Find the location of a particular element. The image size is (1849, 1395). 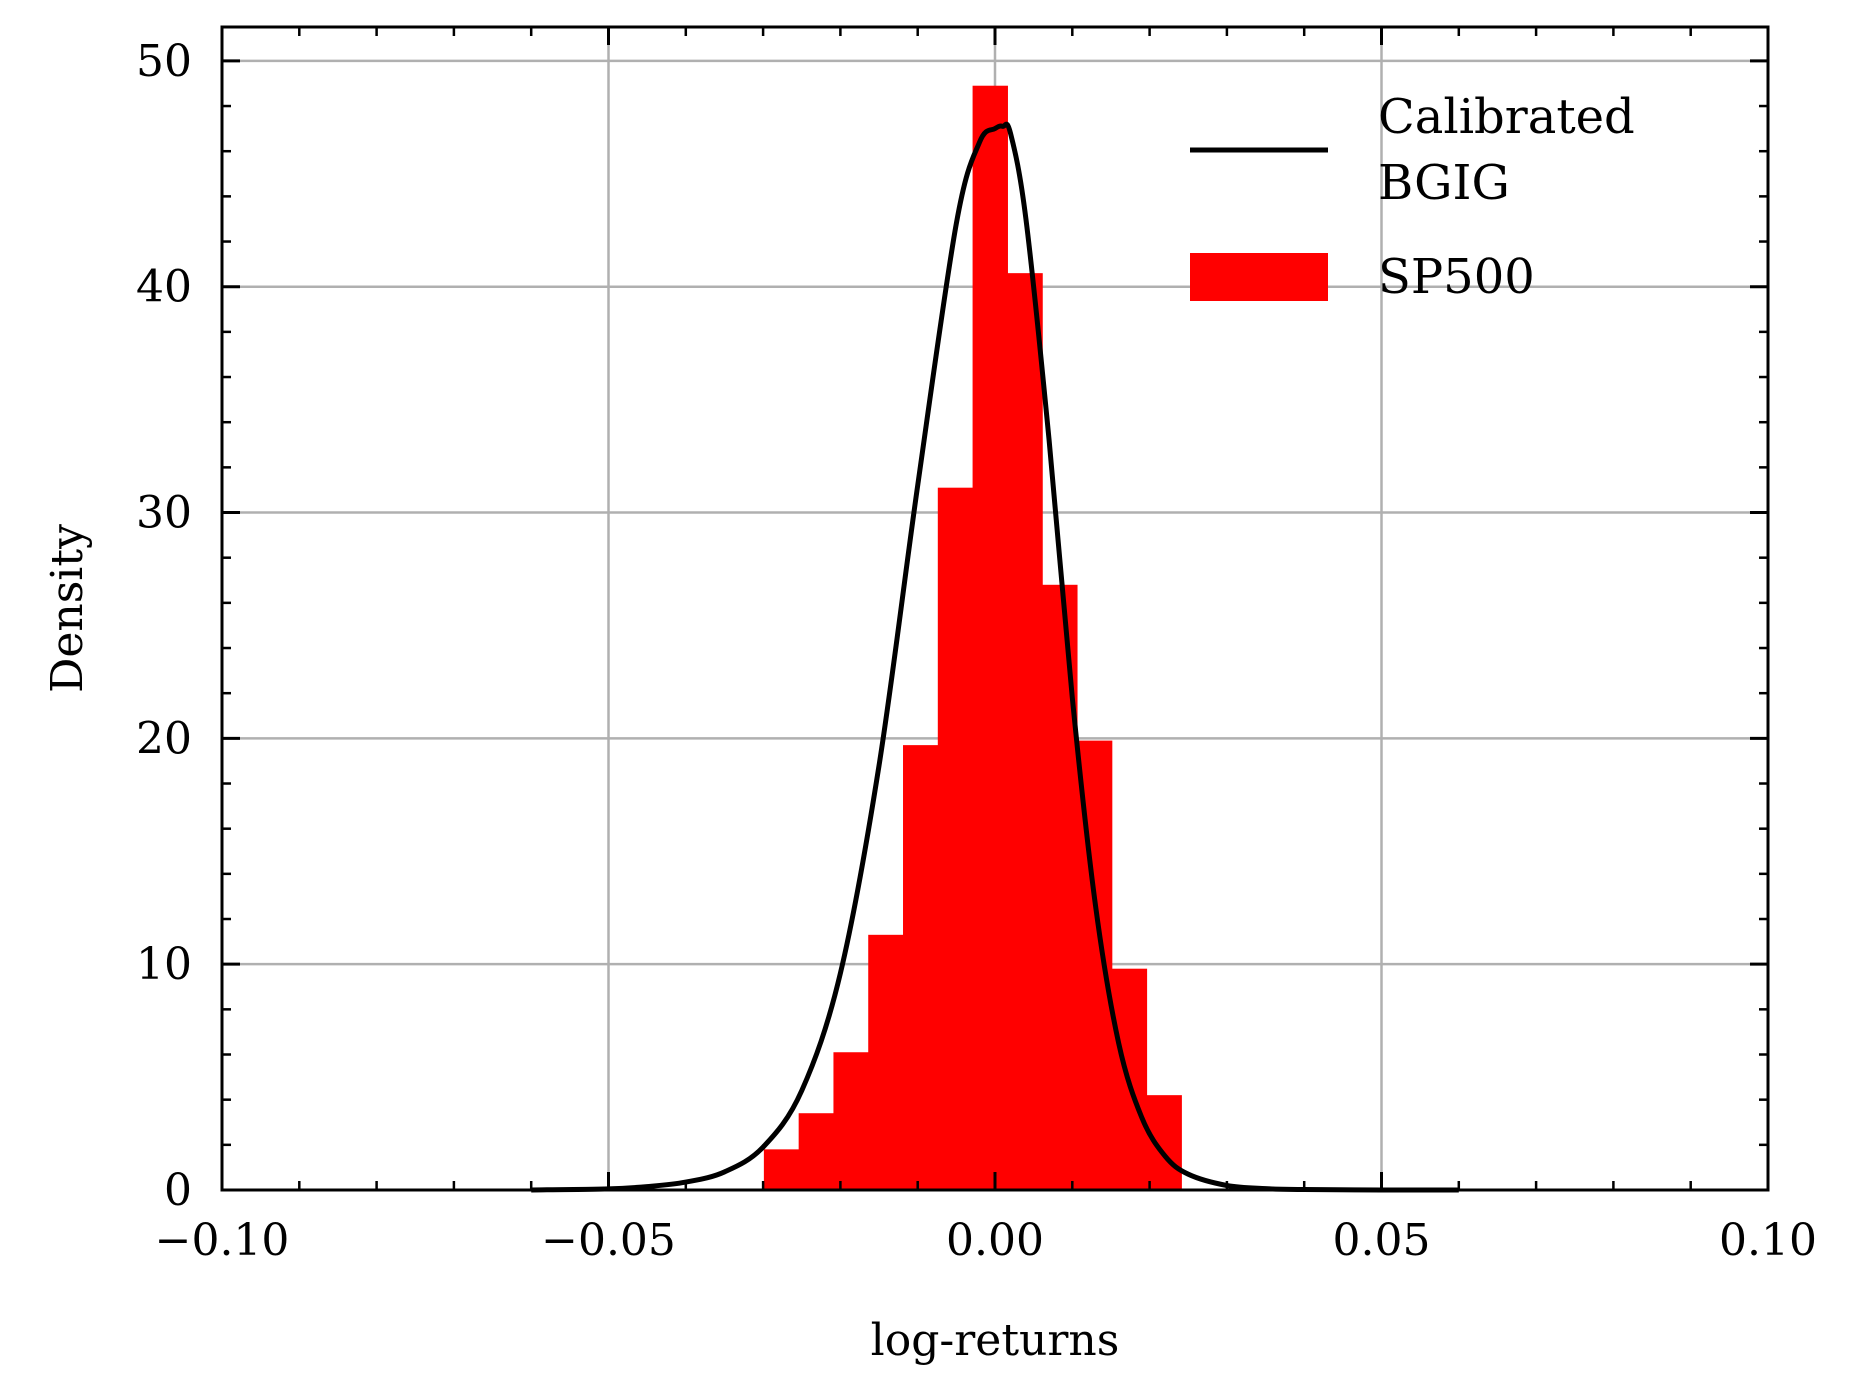

y-tick-labels: 0 10 20 30 40 50 is located at coordinates (164, 626).